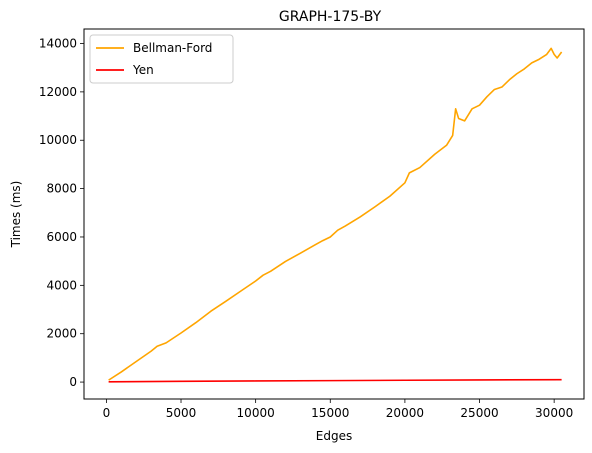  What do you see at coordinates (181, 413) in the screenshot?
I see `x-tick-label: 5000` at bounding box center [181, 413].